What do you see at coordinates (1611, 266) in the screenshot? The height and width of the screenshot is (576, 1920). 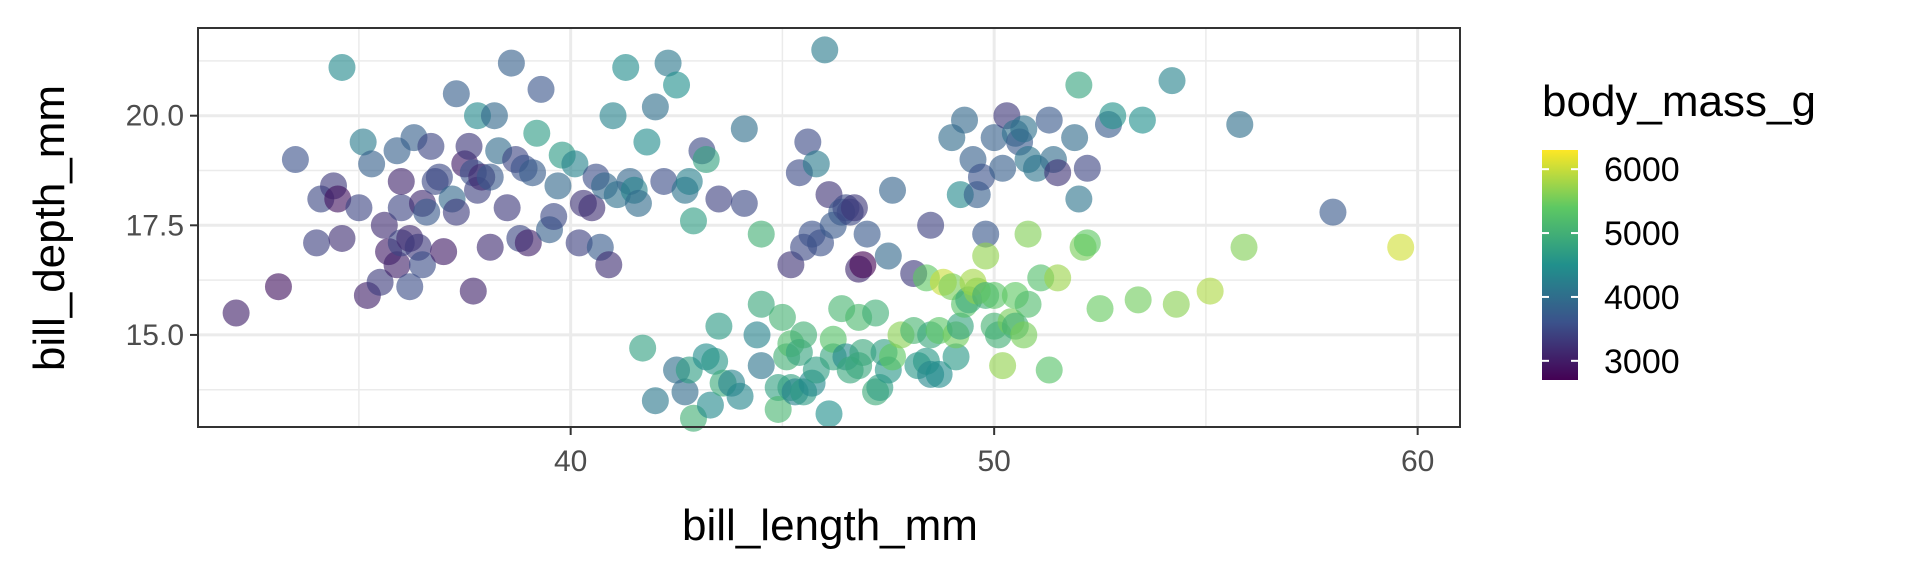 I see `colorbar-ticks: 3000 4000 5000 6000` at bounding box center [1611, 266].